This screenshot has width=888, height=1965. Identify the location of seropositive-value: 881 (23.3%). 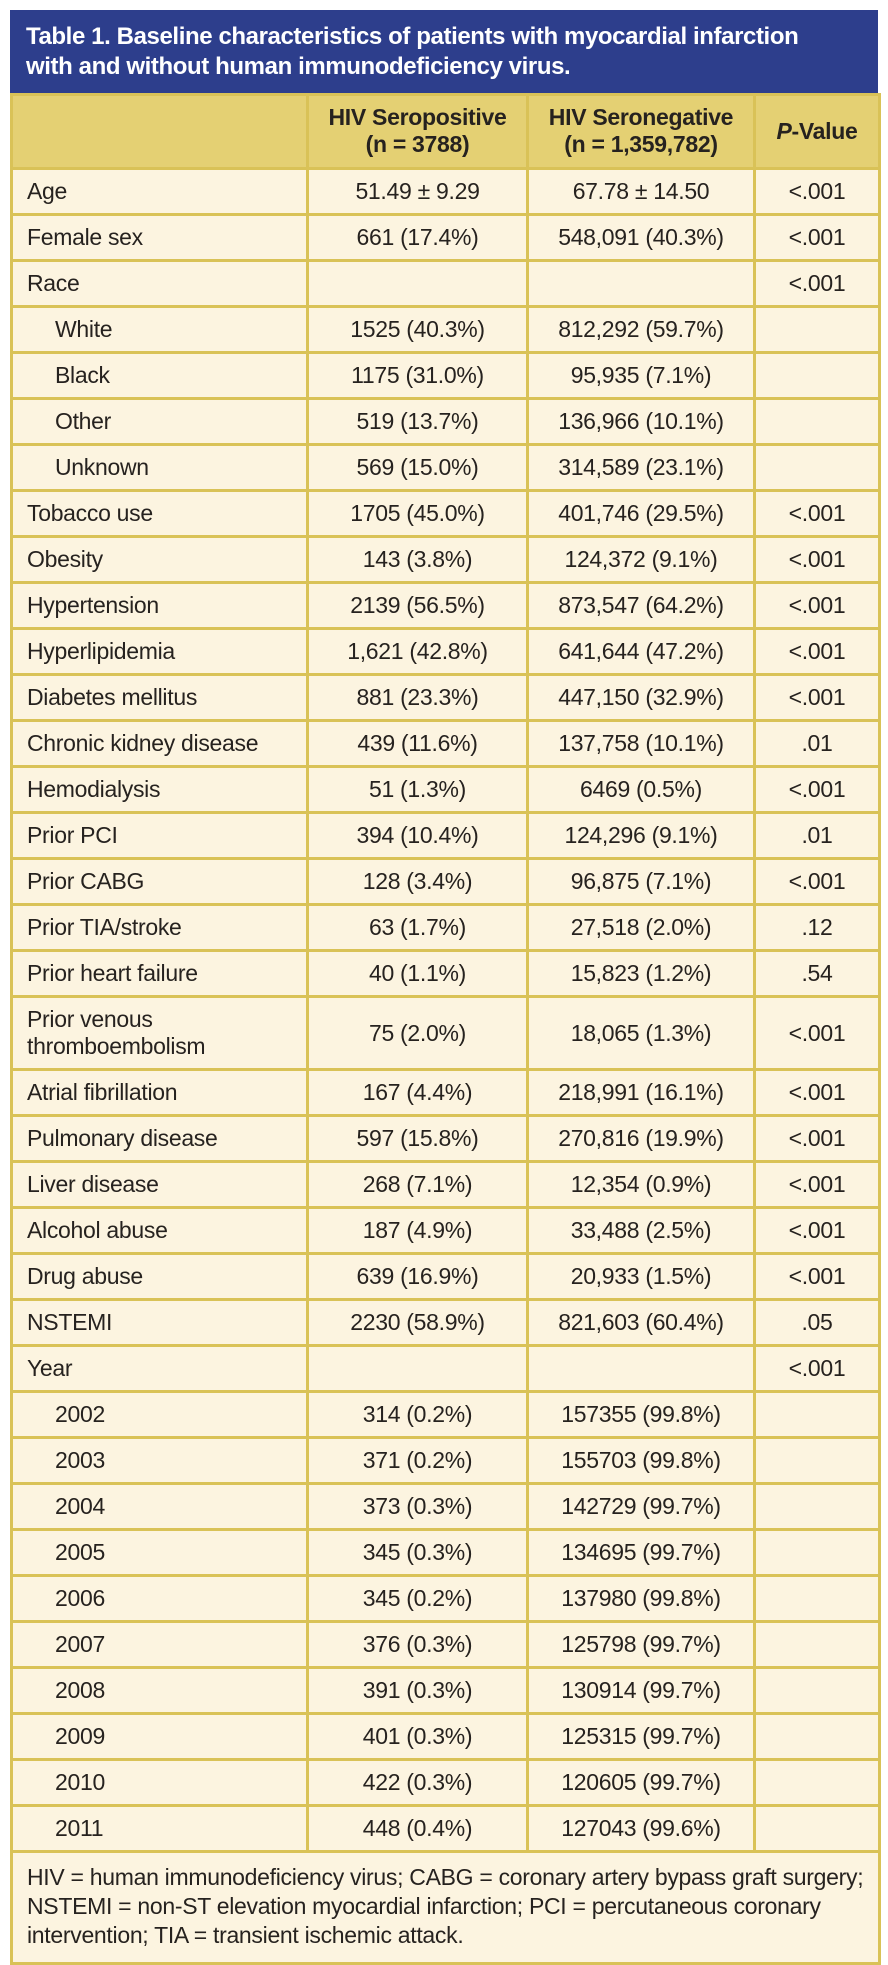
(417, 697).